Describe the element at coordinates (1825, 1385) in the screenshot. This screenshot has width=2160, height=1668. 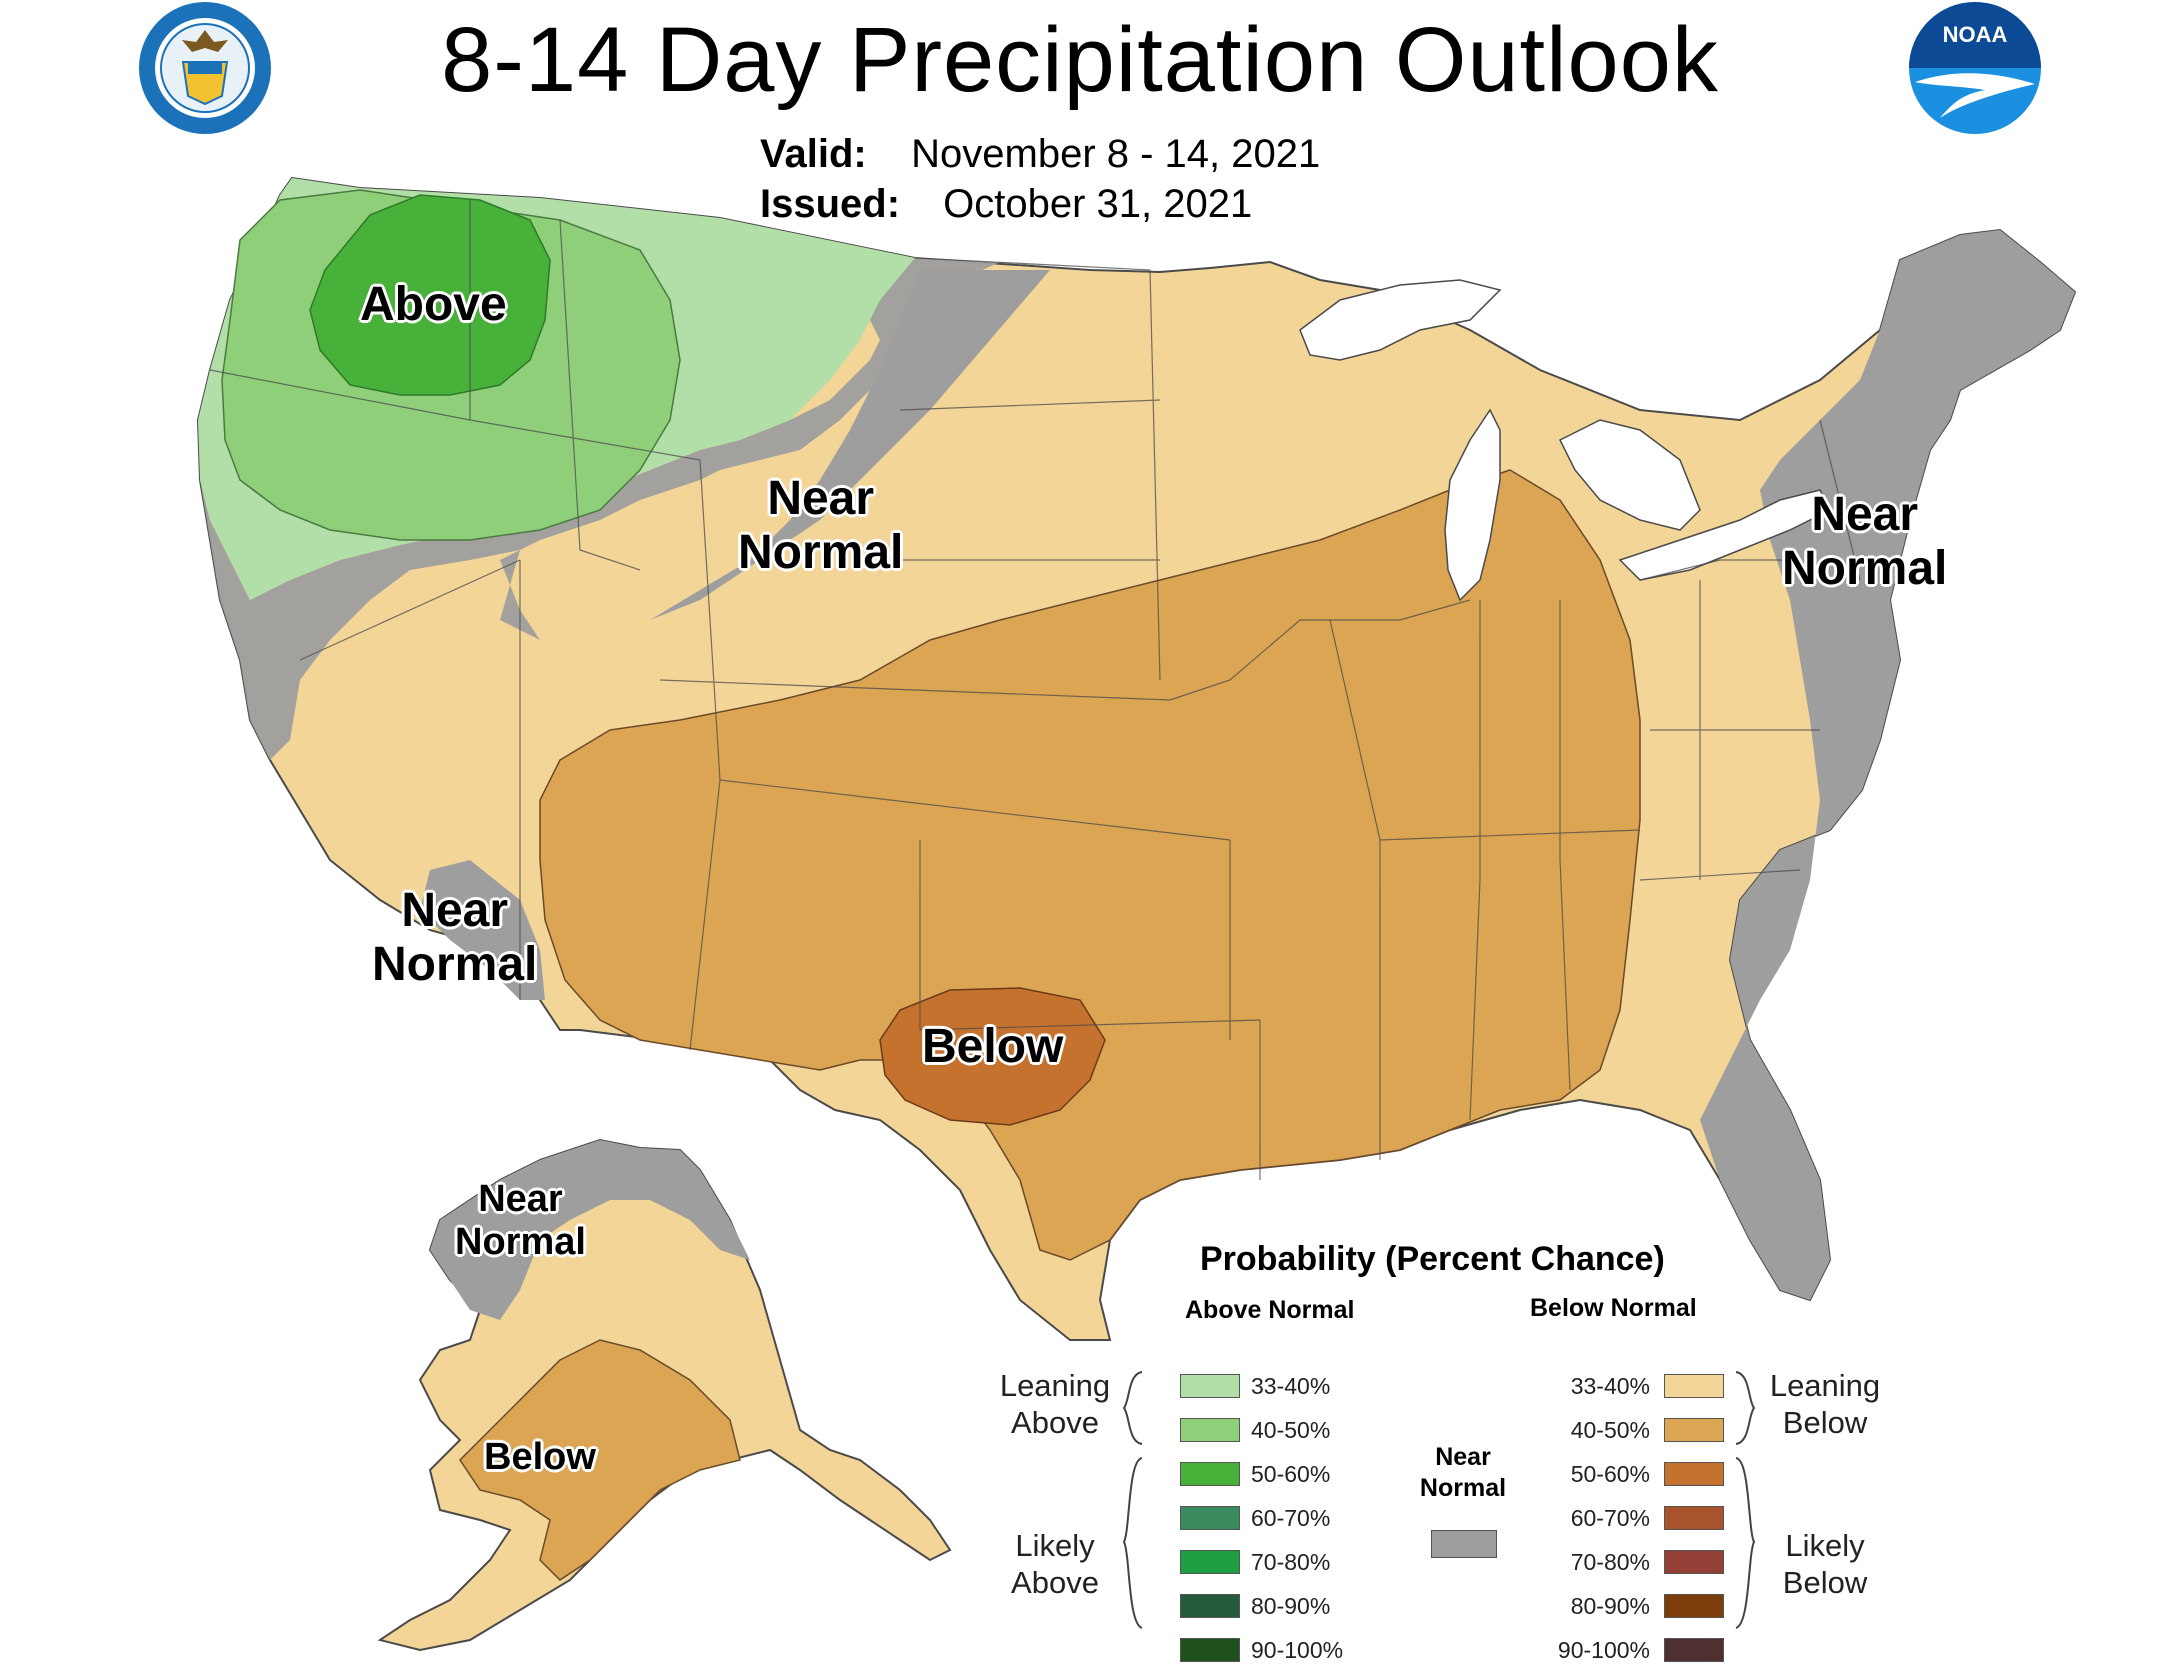
I see `legend-leaning-below-line1: Leaning` at that location.